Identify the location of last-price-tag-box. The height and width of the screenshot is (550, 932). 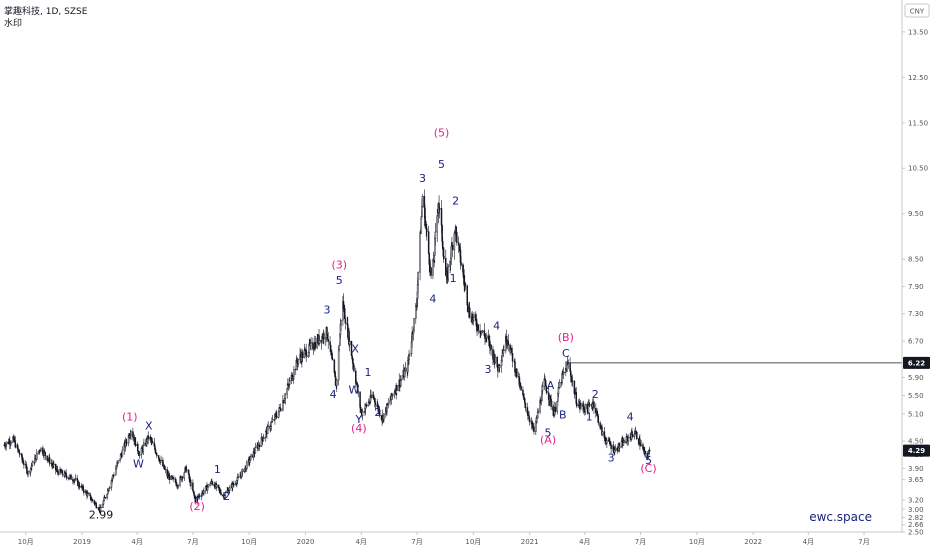
(916, 450).